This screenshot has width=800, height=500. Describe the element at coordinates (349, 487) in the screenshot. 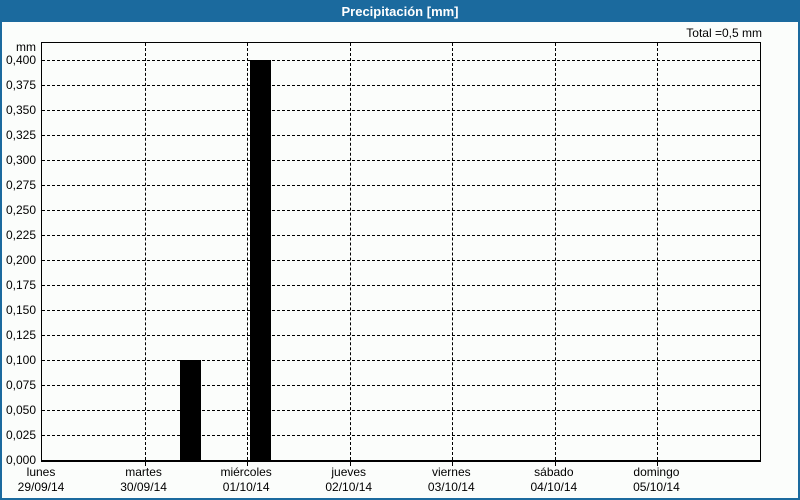

I see `x-axis-date-label: 02/10/14` at that location.